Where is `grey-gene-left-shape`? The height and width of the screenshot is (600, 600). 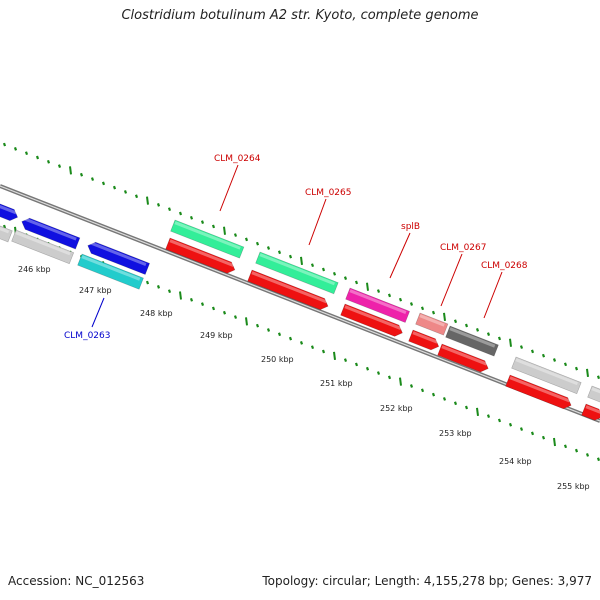
grey-gene-left-shape is located at coordinates (6, 232).